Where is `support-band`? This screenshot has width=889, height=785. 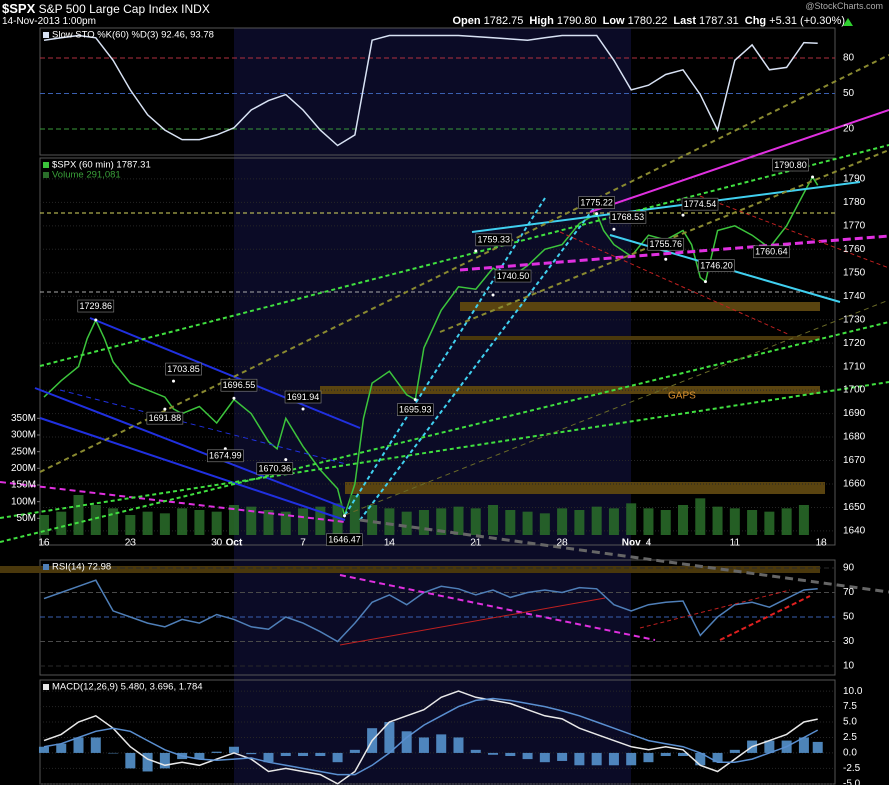 support-band is located at coordinates (640, 338).